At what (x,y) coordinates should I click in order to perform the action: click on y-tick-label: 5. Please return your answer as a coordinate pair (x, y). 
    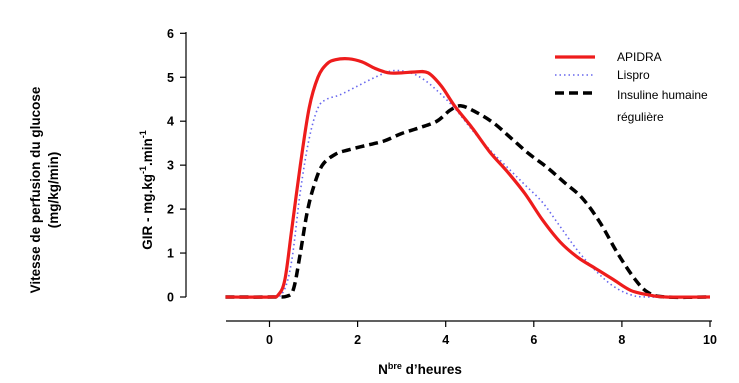
    Looking at the image, I should click on (170, 78).